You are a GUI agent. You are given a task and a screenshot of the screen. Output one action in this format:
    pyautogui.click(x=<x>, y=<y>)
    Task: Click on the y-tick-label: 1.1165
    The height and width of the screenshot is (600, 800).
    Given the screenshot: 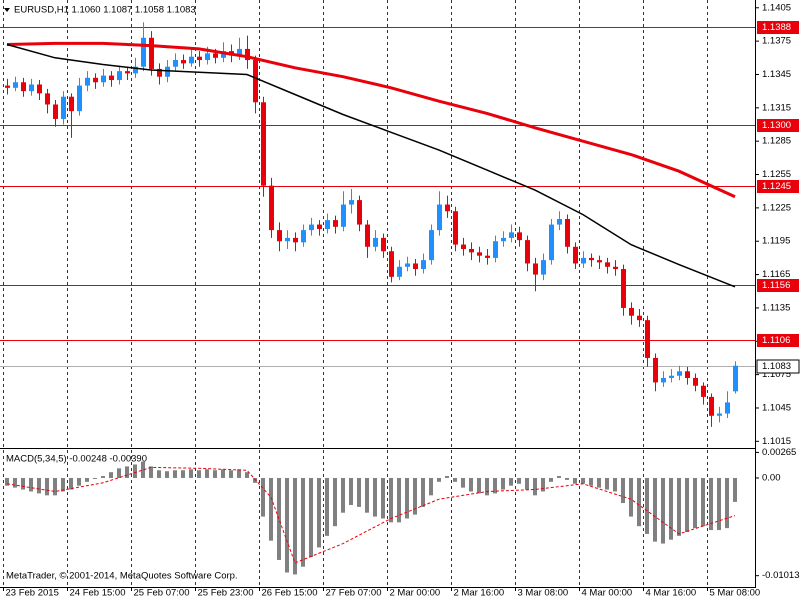 What is the action you would take?
    pyautogui.click(x=776, y=274)
    